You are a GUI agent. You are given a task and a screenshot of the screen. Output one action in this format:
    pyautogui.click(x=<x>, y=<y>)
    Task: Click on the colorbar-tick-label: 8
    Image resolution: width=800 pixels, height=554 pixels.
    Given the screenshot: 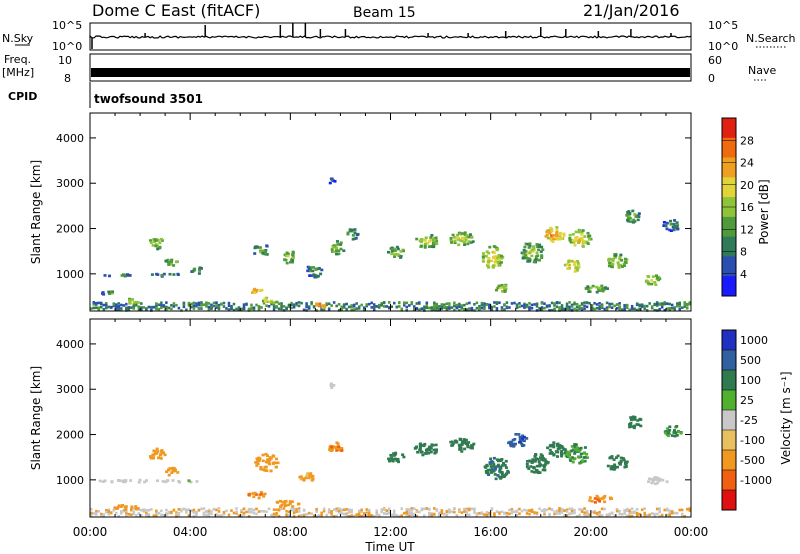 What is the action you would take?
    pyautogui.click(x=743, y=252)
    